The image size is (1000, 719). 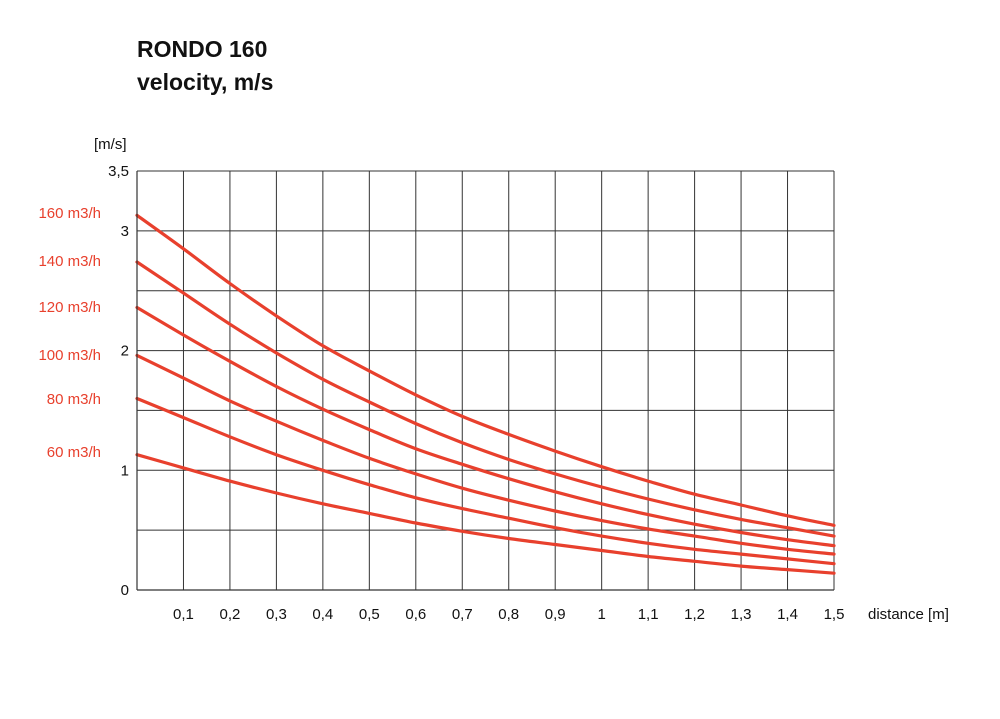 I want to click on series-label: 140 m3/h, so click(x=69, y=261).